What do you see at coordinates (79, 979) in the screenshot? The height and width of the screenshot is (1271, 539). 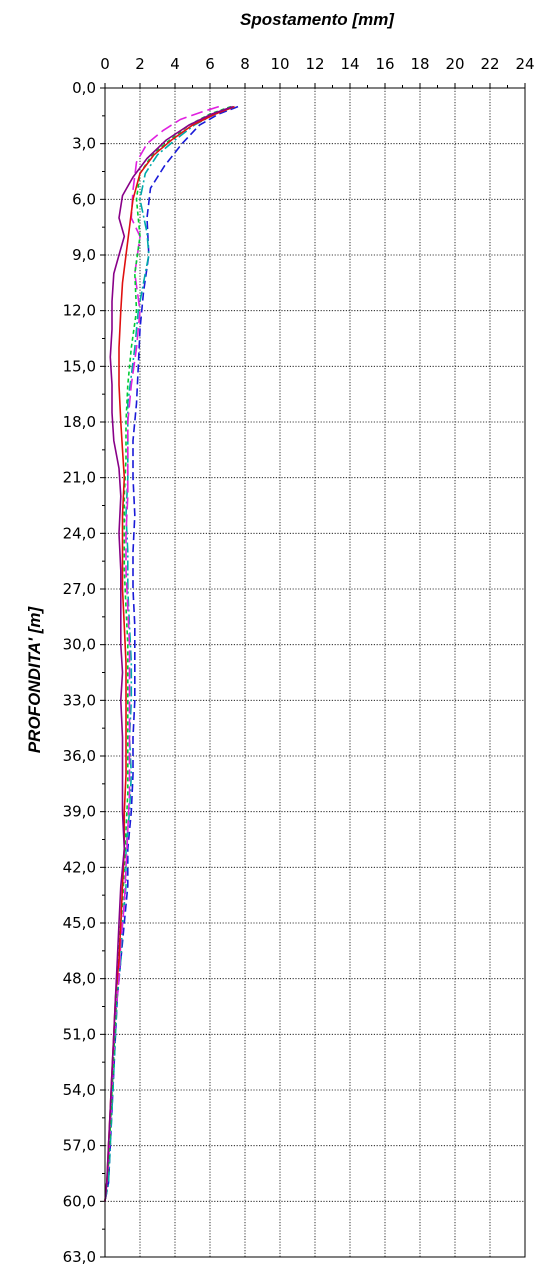 I see `y-tick-label: 48,0` at bounding box center [79, 979].